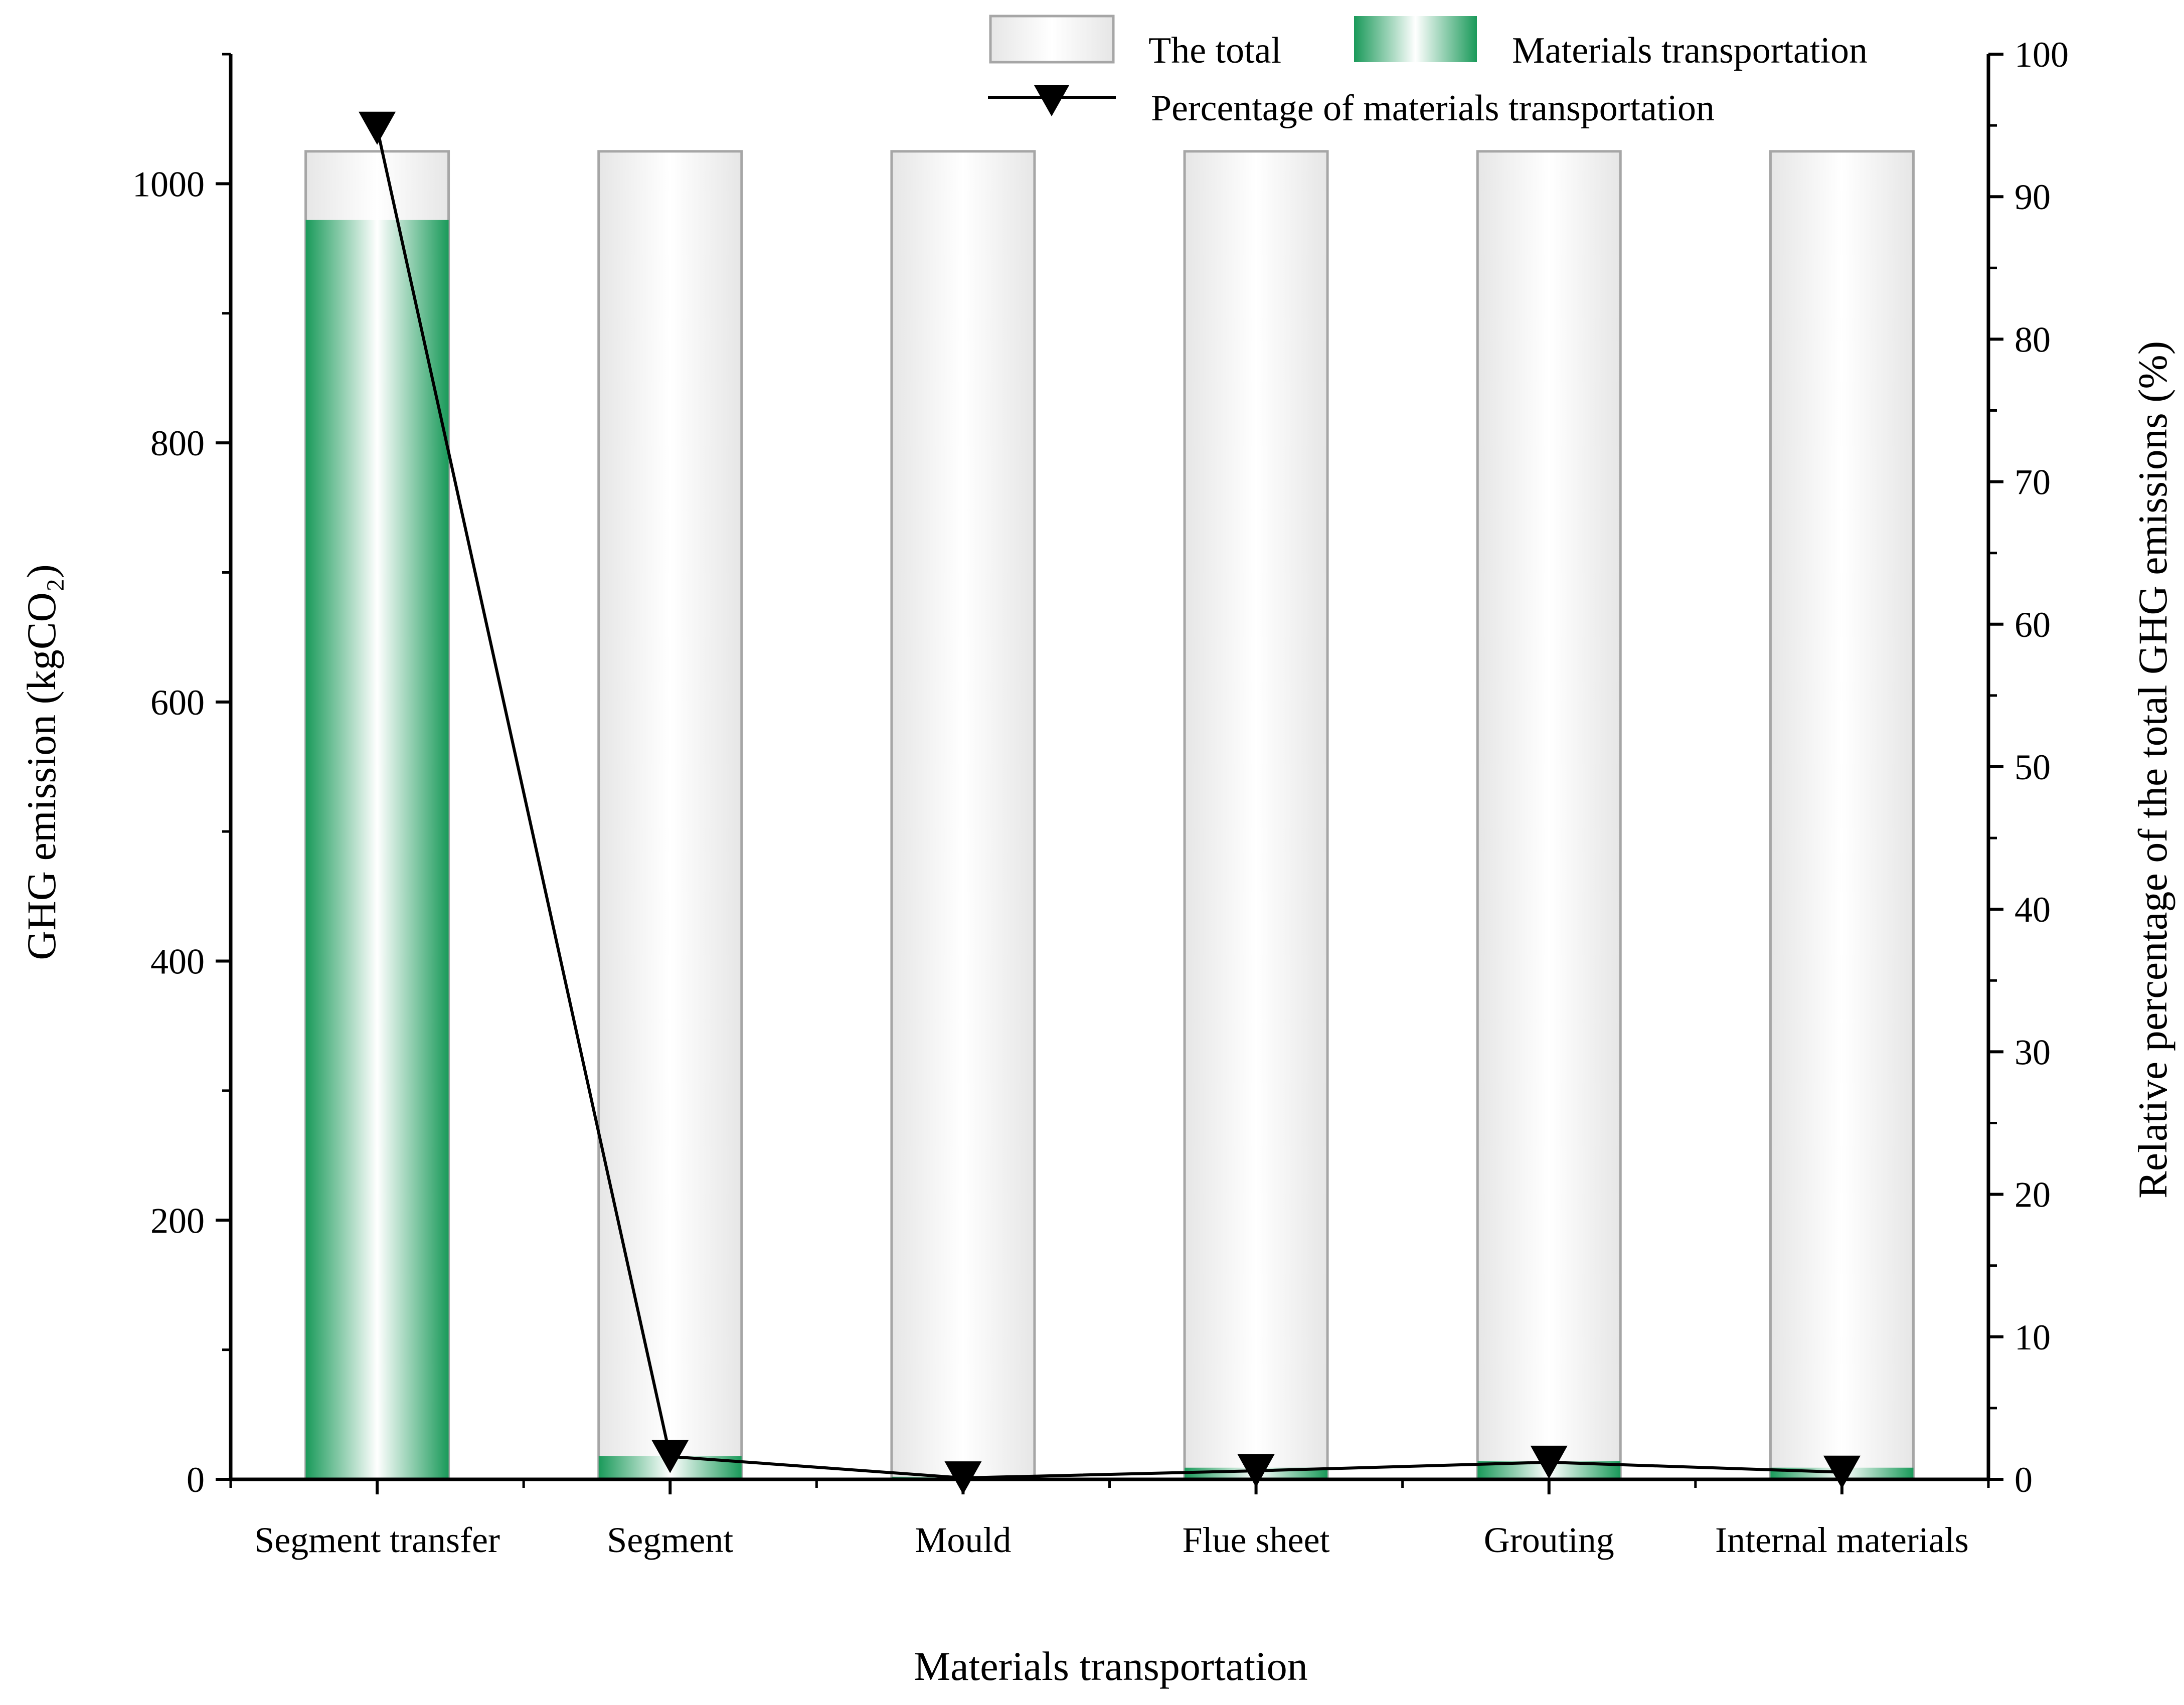 The image size is (2184, 1705). What do you see at coordinates (2041, 55) in the screenshot?
I see `right-tick-label: 100` at bounding box center [2041, 55].